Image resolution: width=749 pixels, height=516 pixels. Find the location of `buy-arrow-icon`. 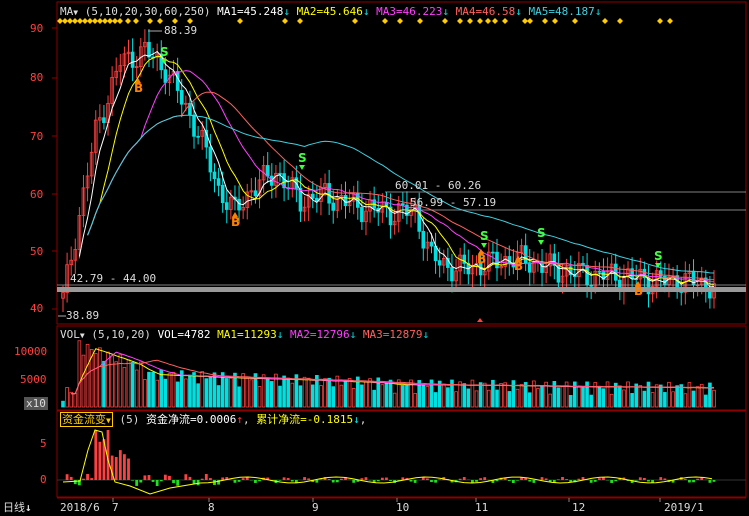

buy-arrow-icon is located at coordinates (481, 251).